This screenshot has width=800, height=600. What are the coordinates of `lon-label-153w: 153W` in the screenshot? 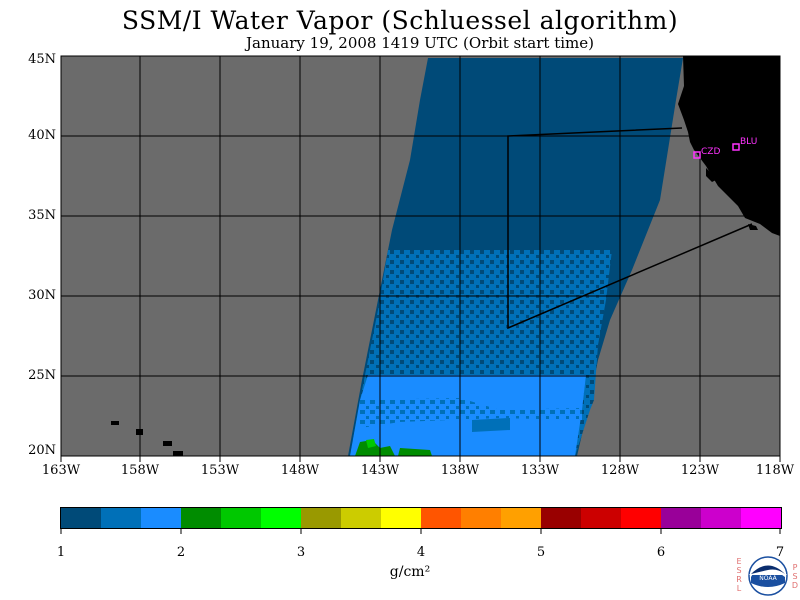 It's located at (220, 470).